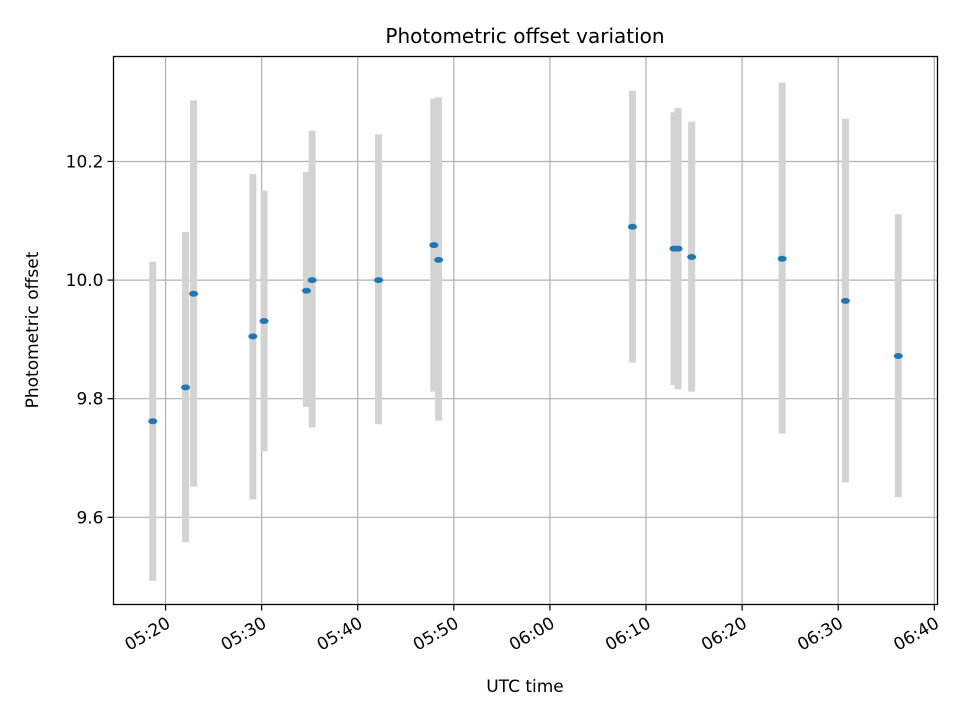 This screenshot has width=960, height=720. What do you see at coordinates (524, 36) in the screenshot?
I see `chart-title: Photometric offset variation` at bounding box center [524, 36].